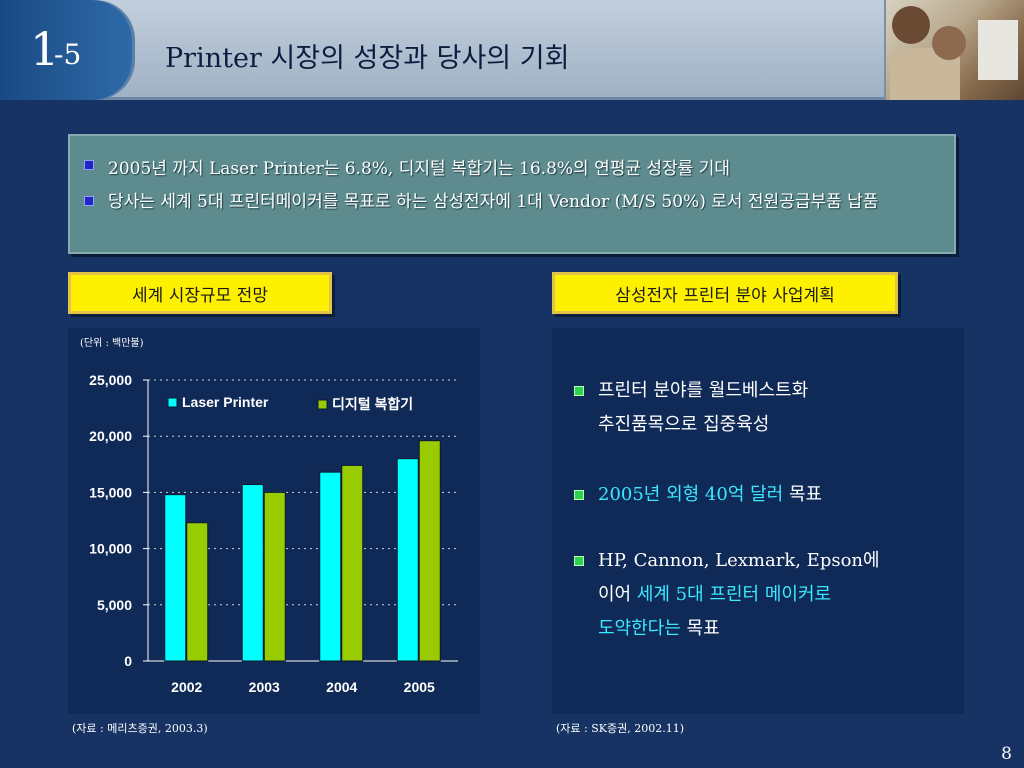 The width and height of the screenshot is (1024, 768). I want to click on plan-source: (자료 : SK증권, 2002.11), so click(620, 728).